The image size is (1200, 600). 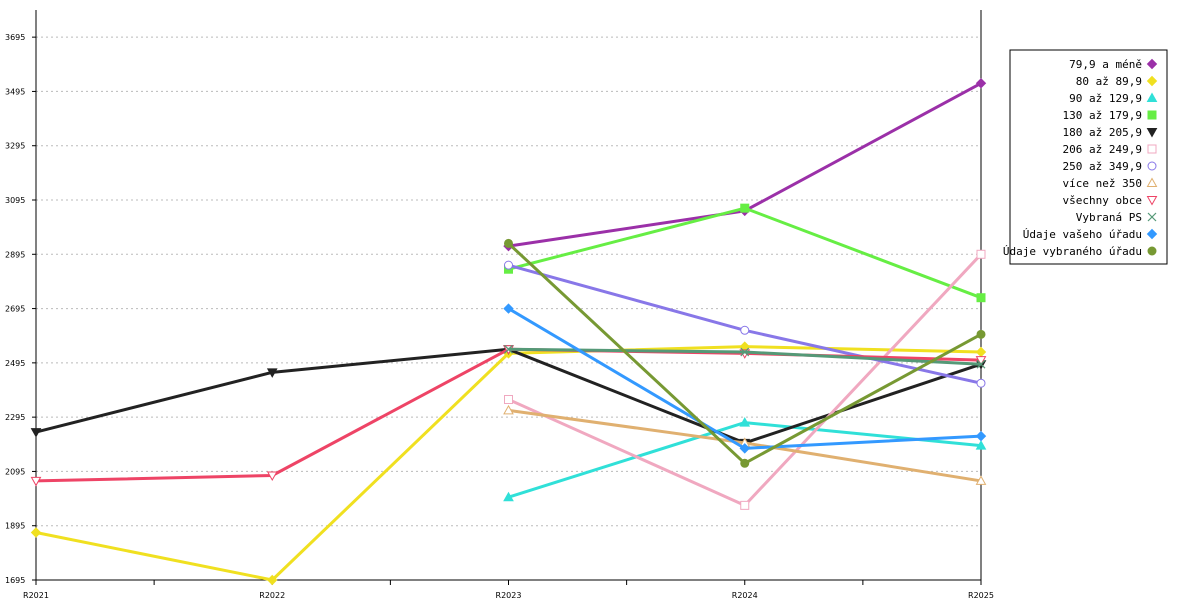 I want to click on legend-label: všechny obce, so click(x=1102, y=200).